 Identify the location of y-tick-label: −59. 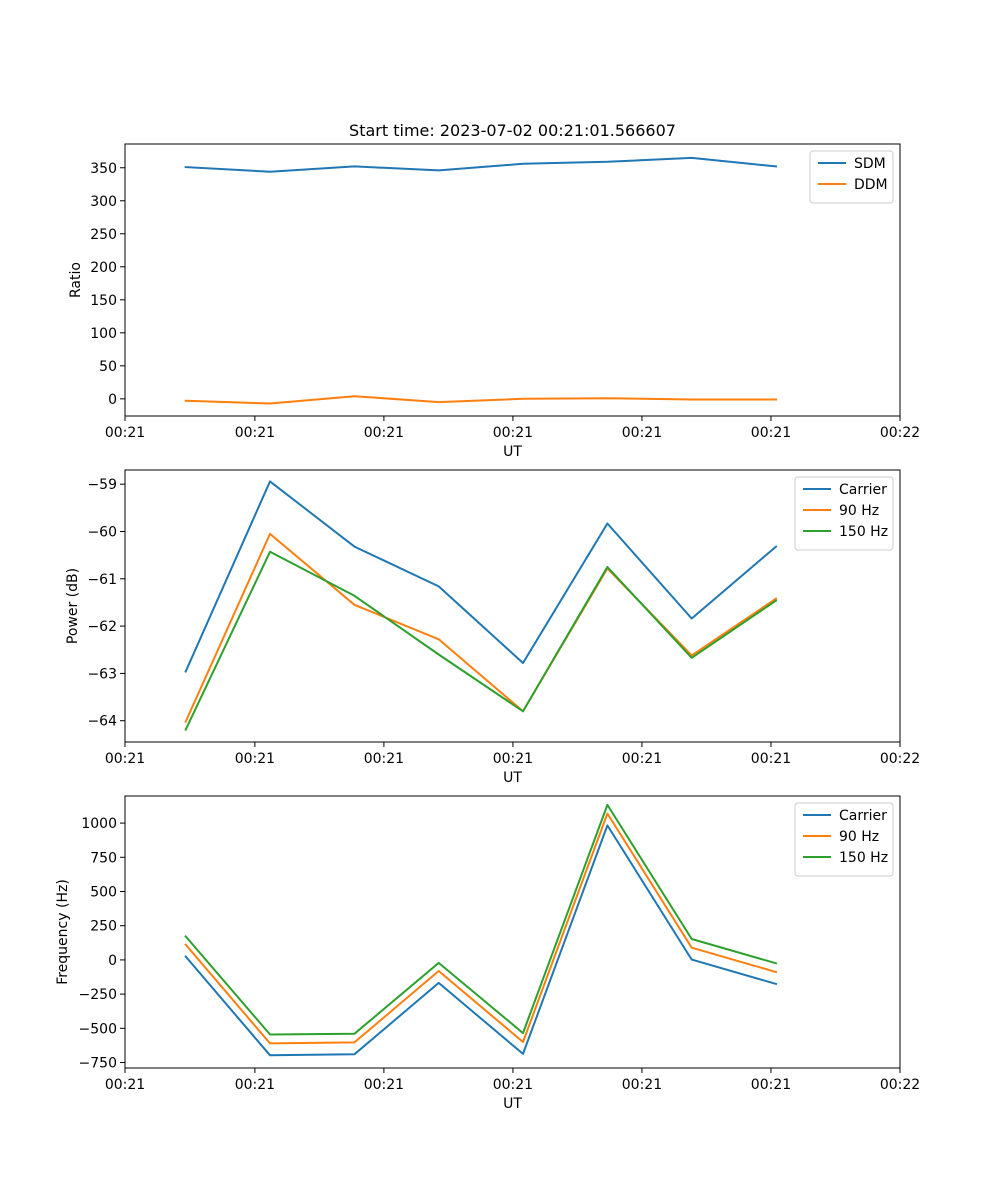
(102, 485).